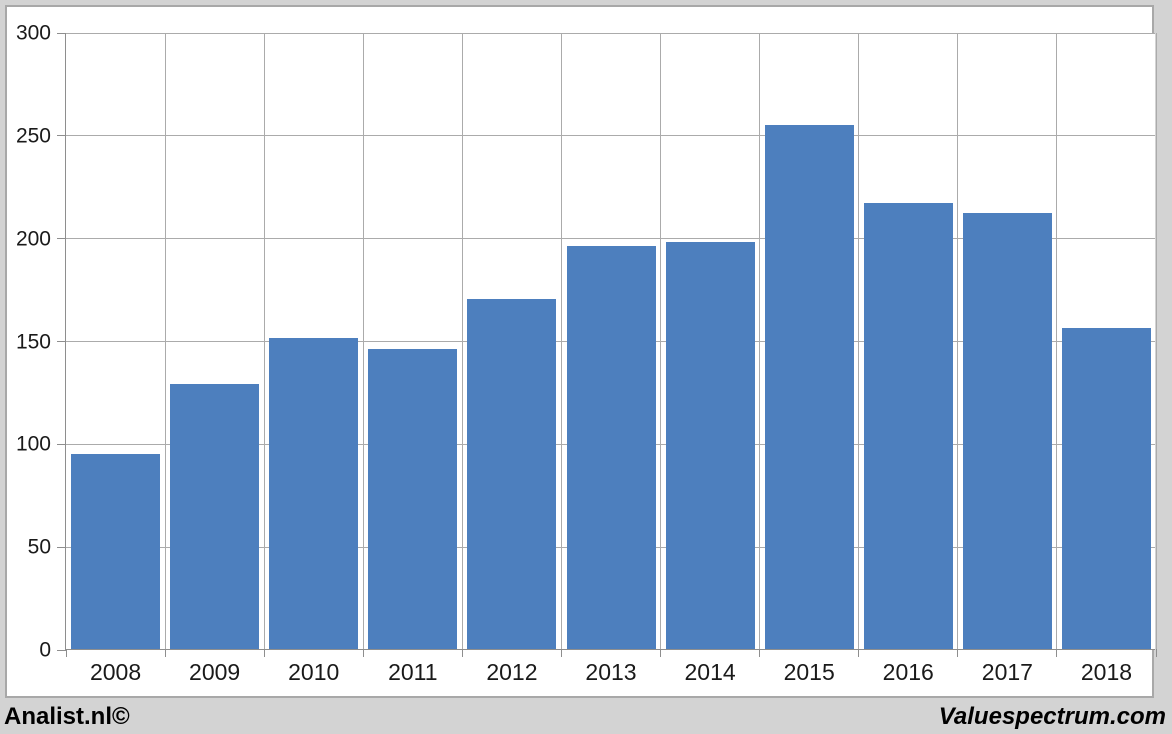 This screenshot has height=734, width=1172. What do you see at coordinates (1106, 488) in the screenshot?
I see `bar-2018` at bounding box center [1106, 488].